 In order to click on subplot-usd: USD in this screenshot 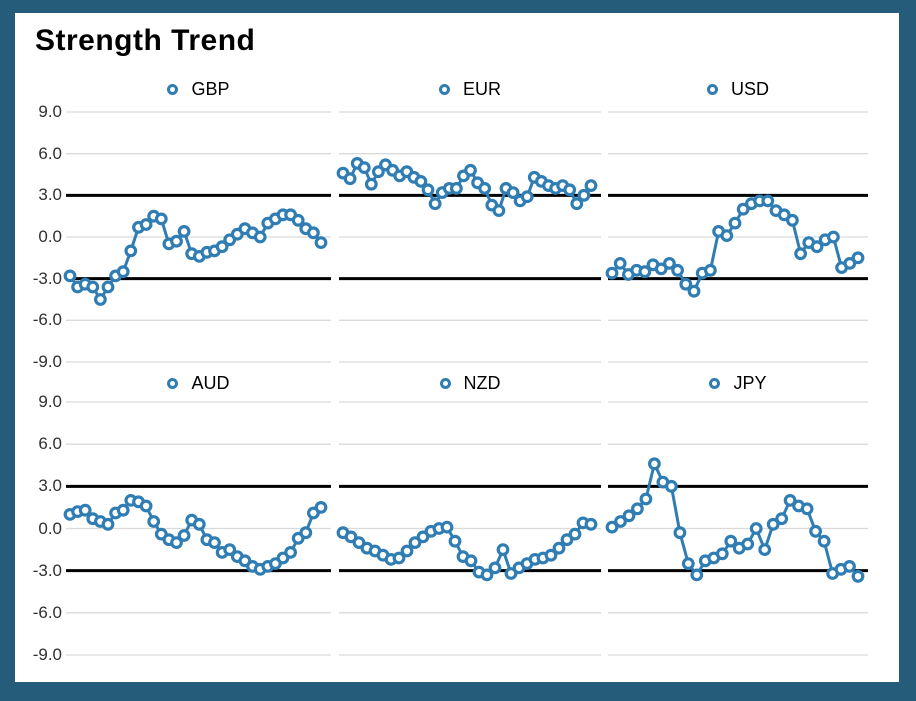, I will do `click(736, 220)`.